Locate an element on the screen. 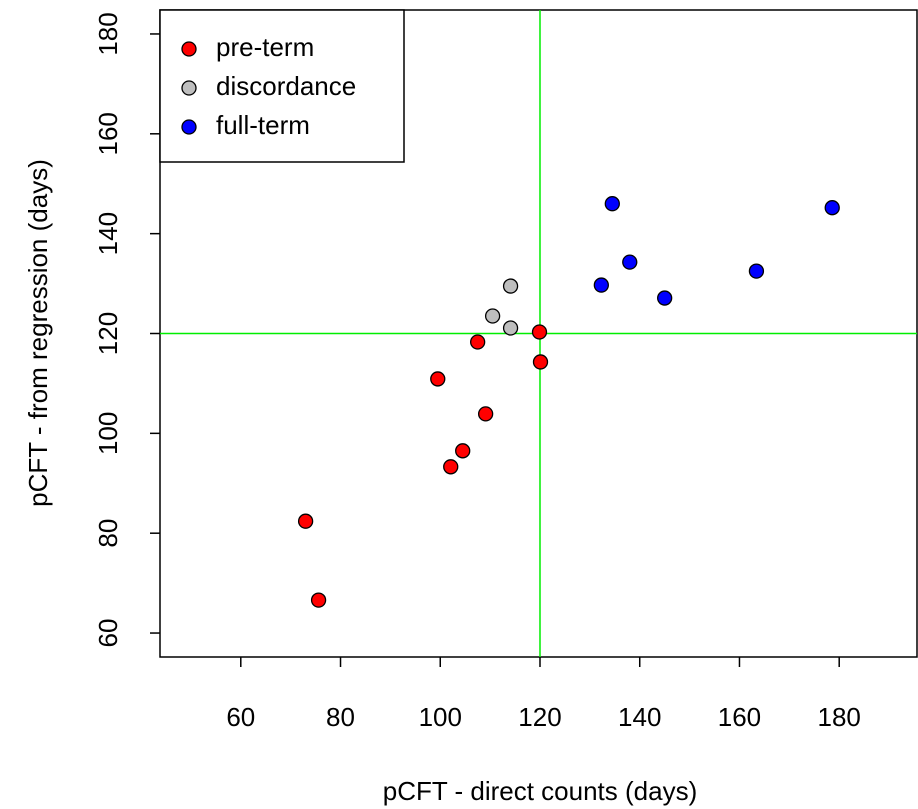 The height and width of the screenshot is (809, 918). legend-label: pre-term is located at coordinates (265, 47).